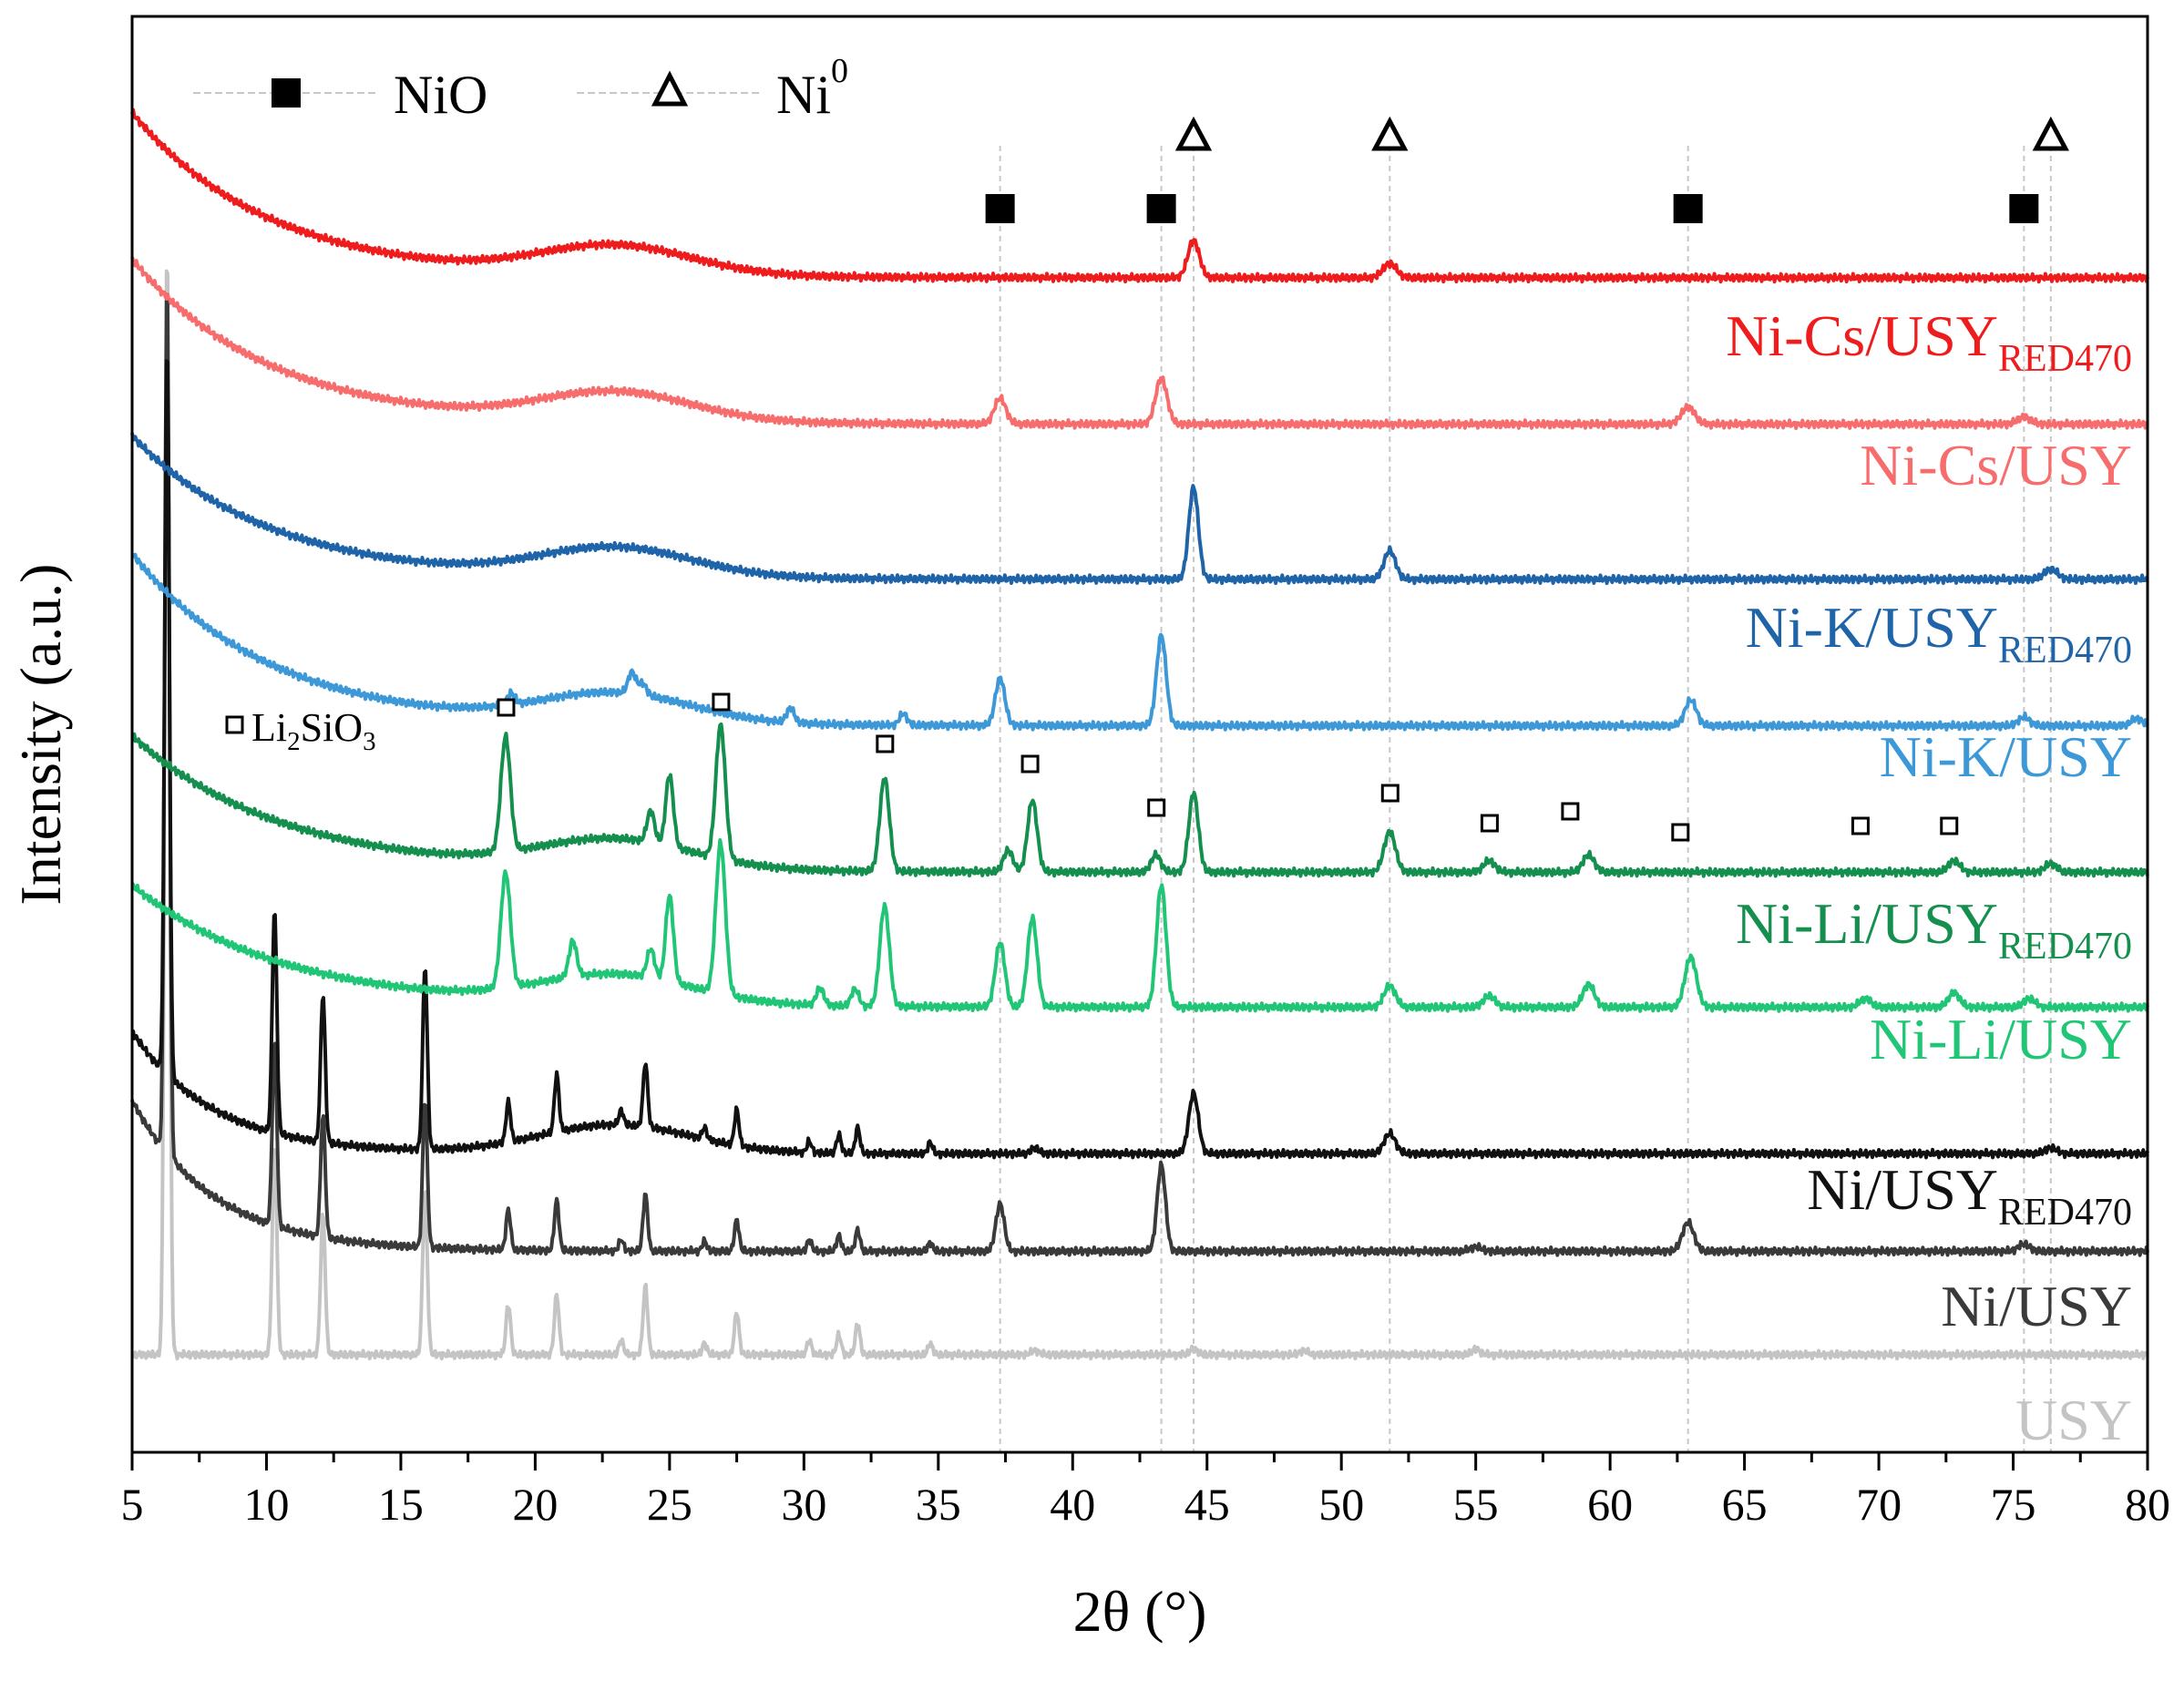 Image resolution: width=2184 pixels, height=1691 pixels. I want to click on x-tick-label: 40, so click(1072, 1505).